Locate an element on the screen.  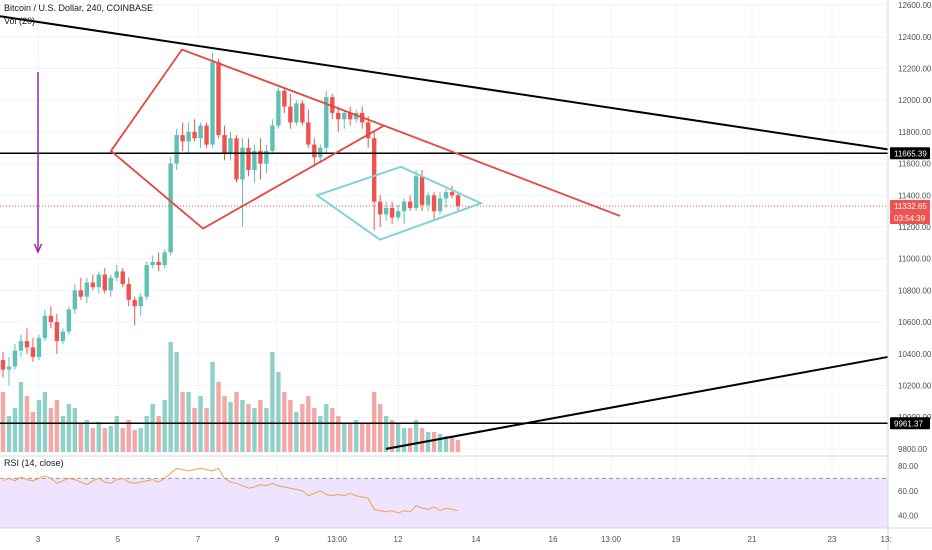
time-tick-label: 5 is located at coordinates (118, 539).